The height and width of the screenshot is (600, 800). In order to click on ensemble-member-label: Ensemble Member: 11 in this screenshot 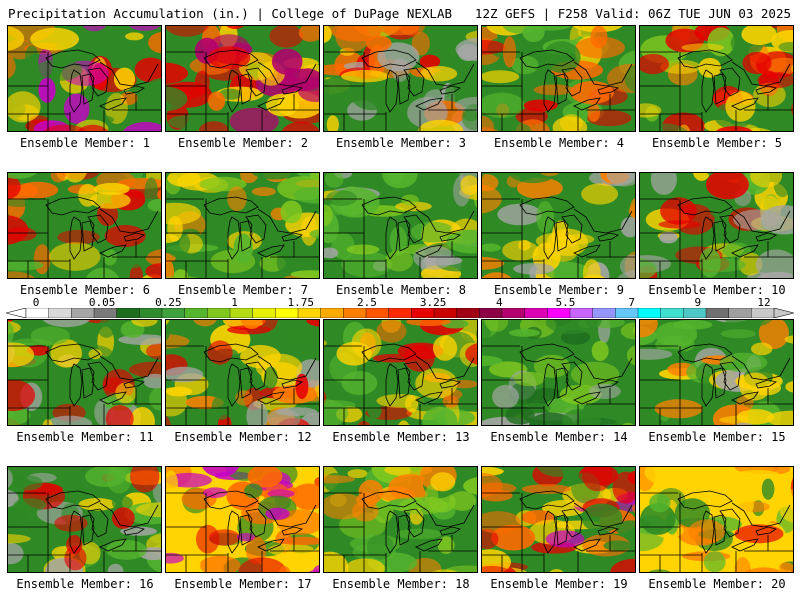, I will do `click(85, 437)`.